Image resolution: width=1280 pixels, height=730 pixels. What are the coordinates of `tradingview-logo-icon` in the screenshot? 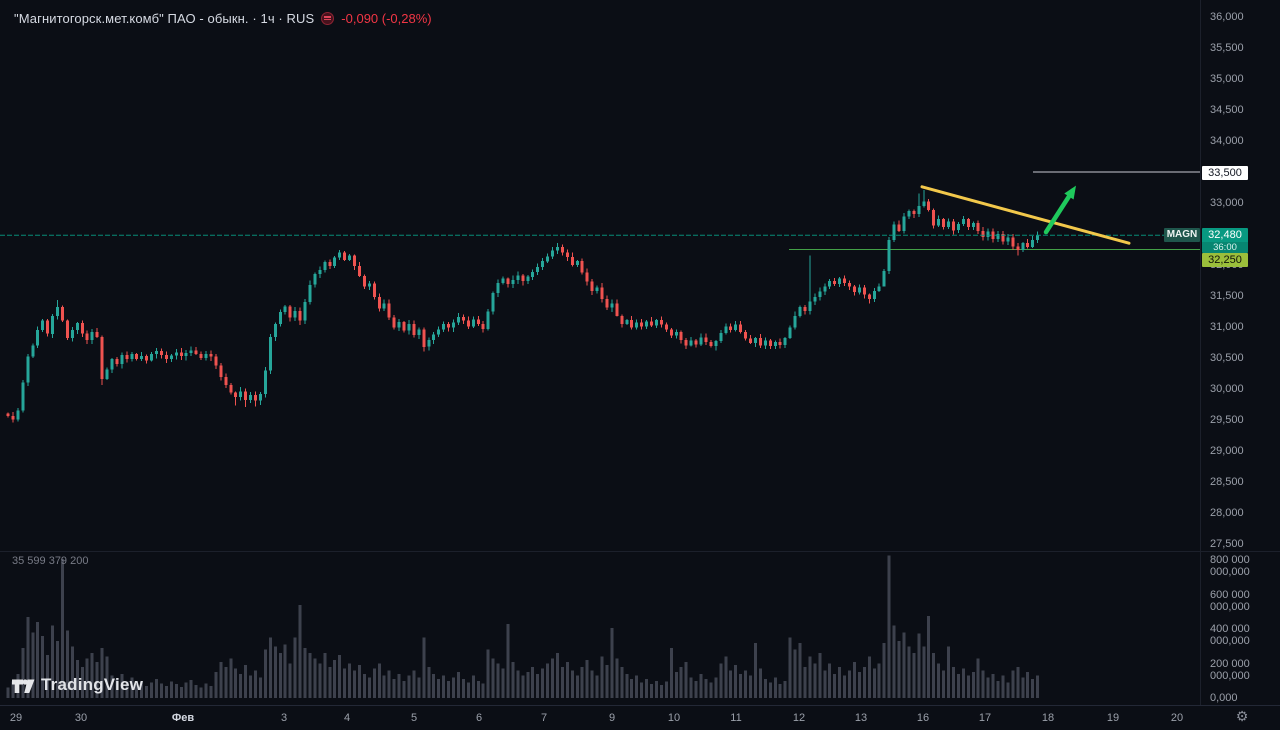 It's located at (23, 686).